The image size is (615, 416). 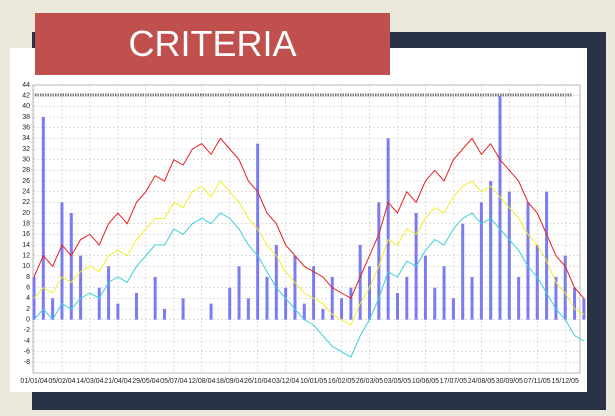 What do you see at coordinates (26, 106) in the screenshot?
I see `y-tick-label: 40` at bounding box center [26, 106].